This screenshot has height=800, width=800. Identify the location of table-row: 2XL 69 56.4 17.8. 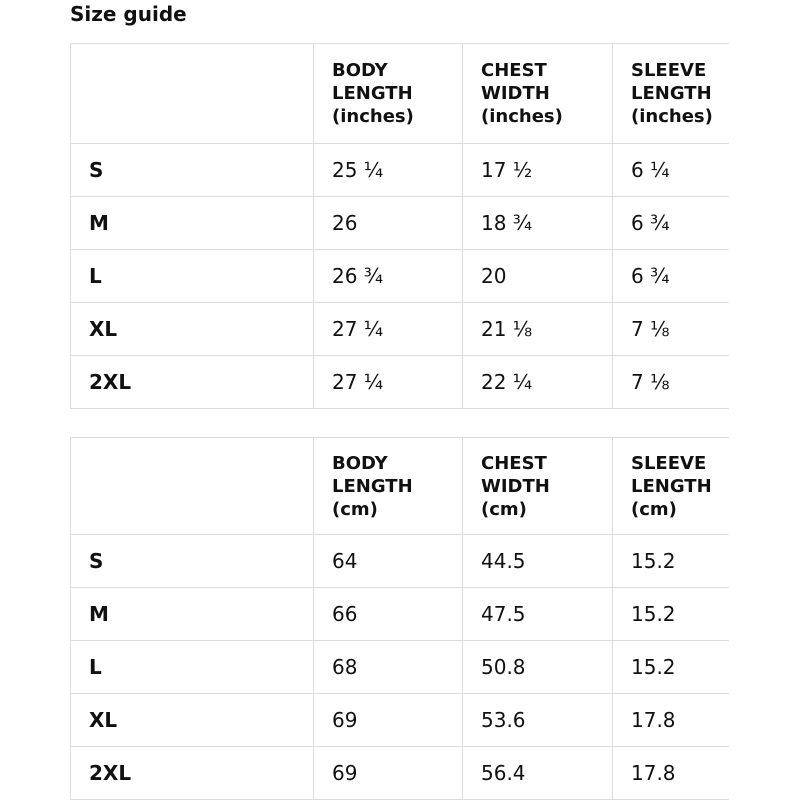
(399, 773).